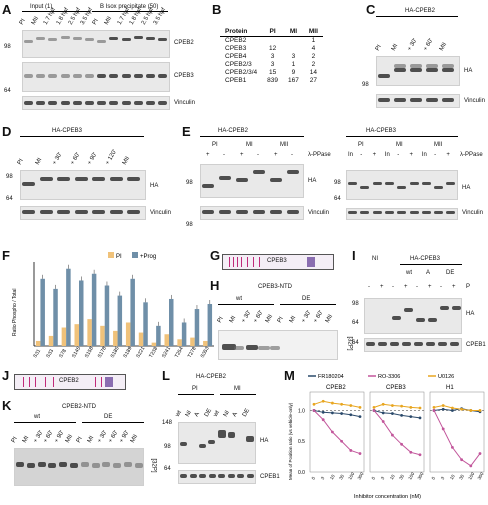  Describe the element at coordinates (306, 299) in the screenshot. I see `h-group-de: DE` at that location.